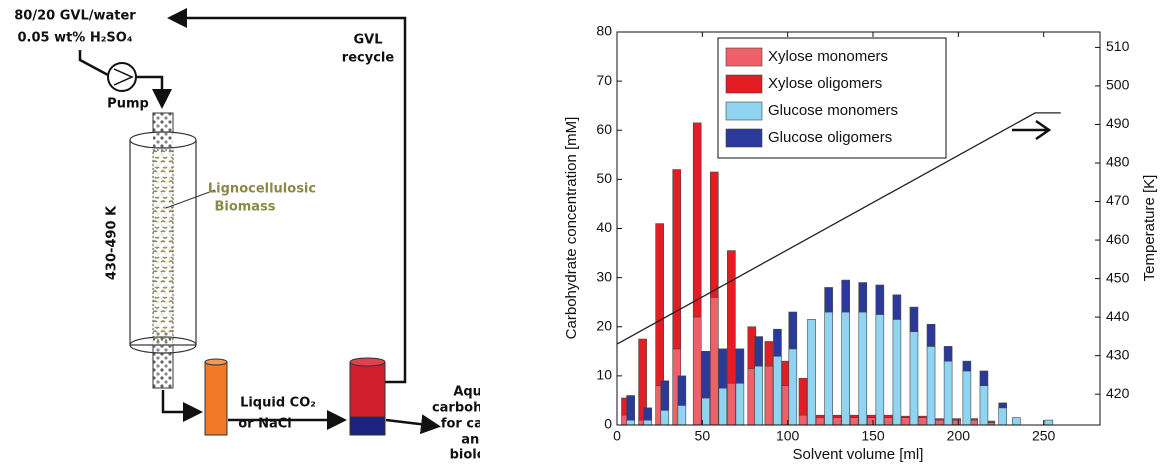 Image resolution: width=1162 pixels, height=464 pixels. Describe the element at coordinates (182, 406) in the screenshot. I see `outlet-line` at that location.